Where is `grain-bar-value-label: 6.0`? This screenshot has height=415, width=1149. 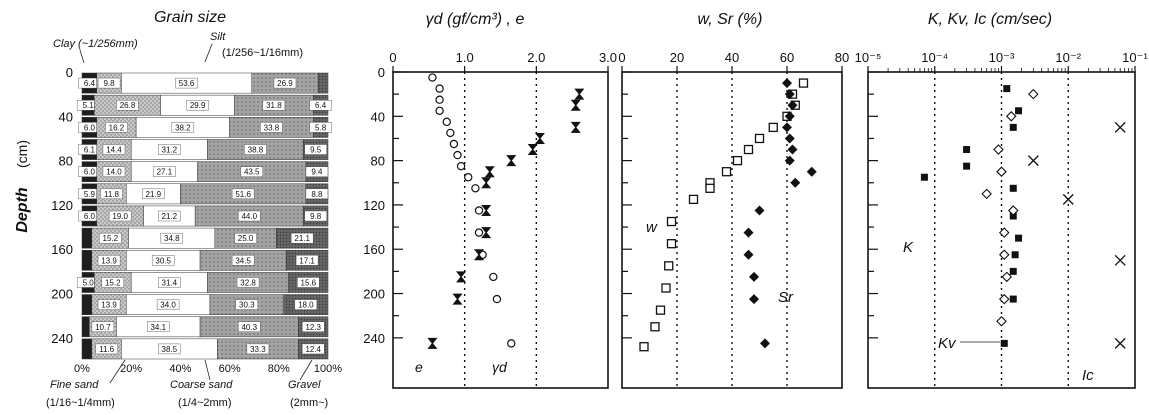 grain-bar-value-label: 6.0 is located at coordinates (90, 127).